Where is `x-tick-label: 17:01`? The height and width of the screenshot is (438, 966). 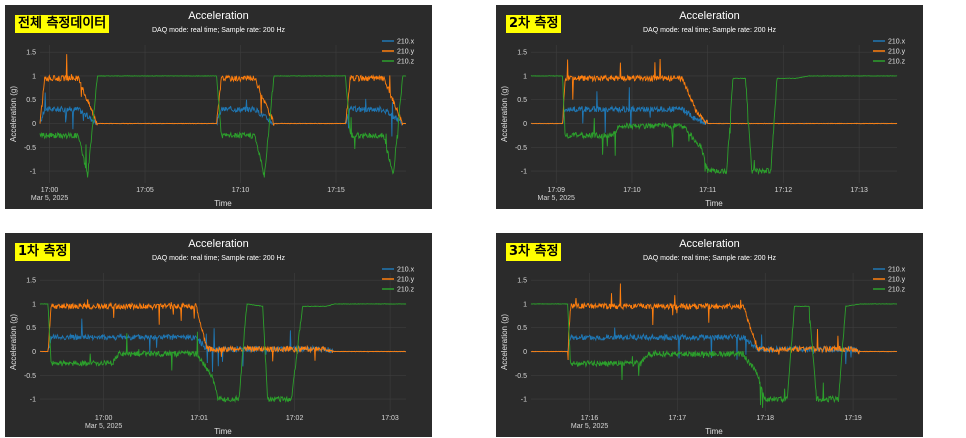
x-tick-label: 17:01 is located at coordinates (199, 418).